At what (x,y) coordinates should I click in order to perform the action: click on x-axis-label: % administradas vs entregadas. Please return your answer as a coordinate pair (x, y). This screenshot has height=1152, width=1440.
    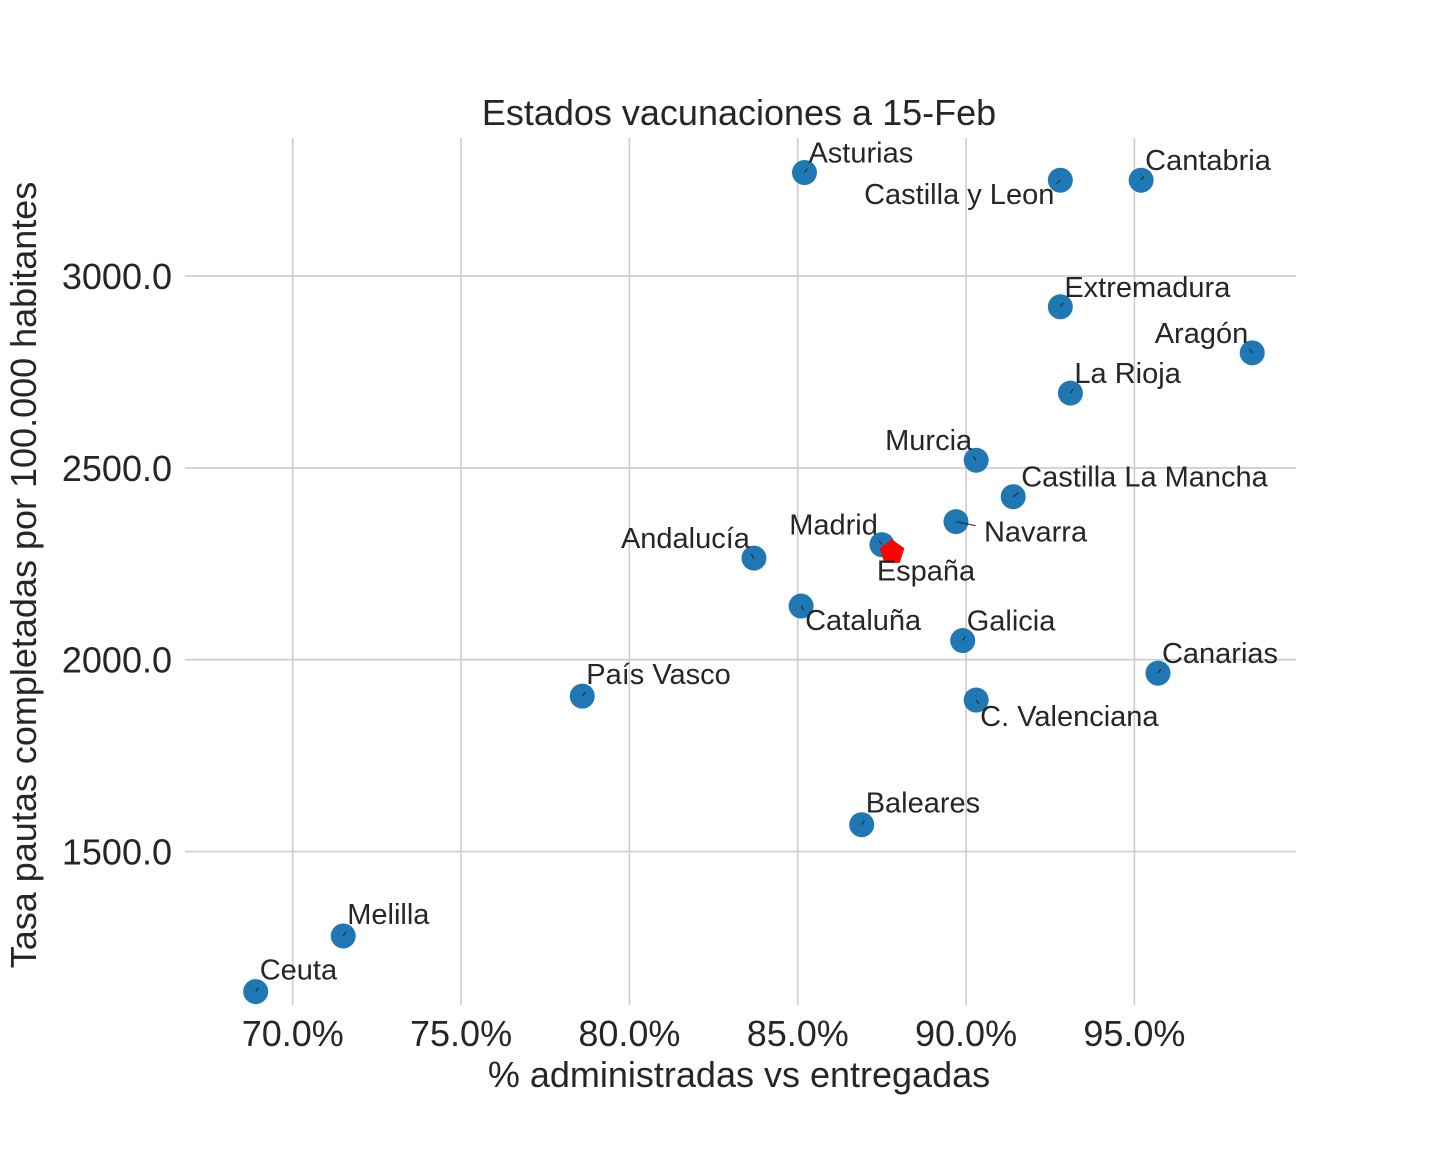
    Looking at the image, I should click on (739, 1074).